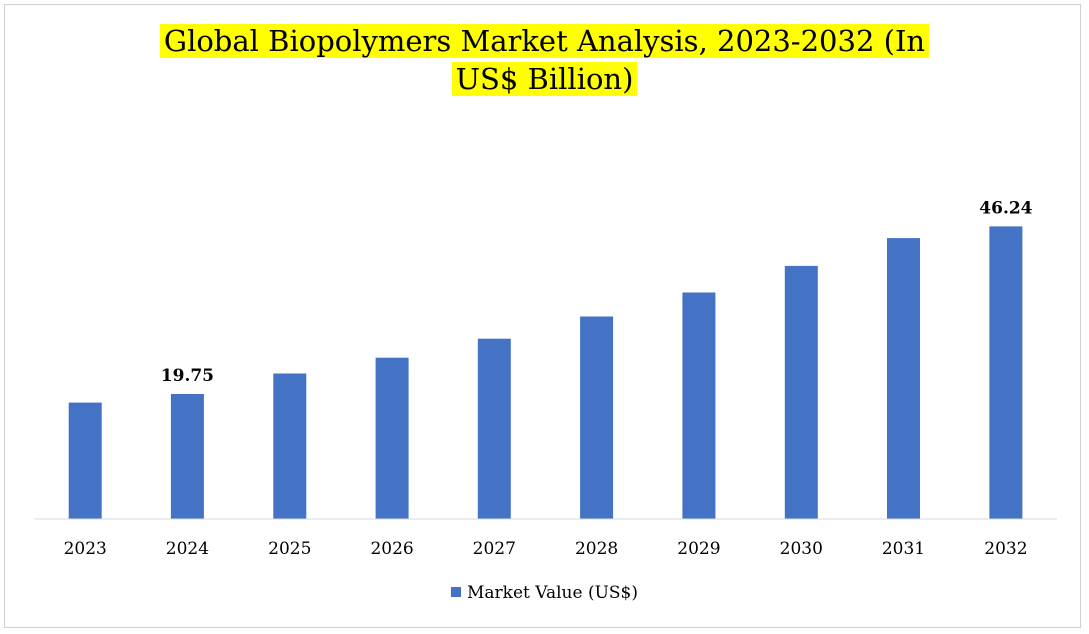 This screenshot has width=1089, height=634. What do you see at coordinates (903, 549) in the screenshot?
I see `x-tick-label-2031: 2031` at bounding box center [903, 549].